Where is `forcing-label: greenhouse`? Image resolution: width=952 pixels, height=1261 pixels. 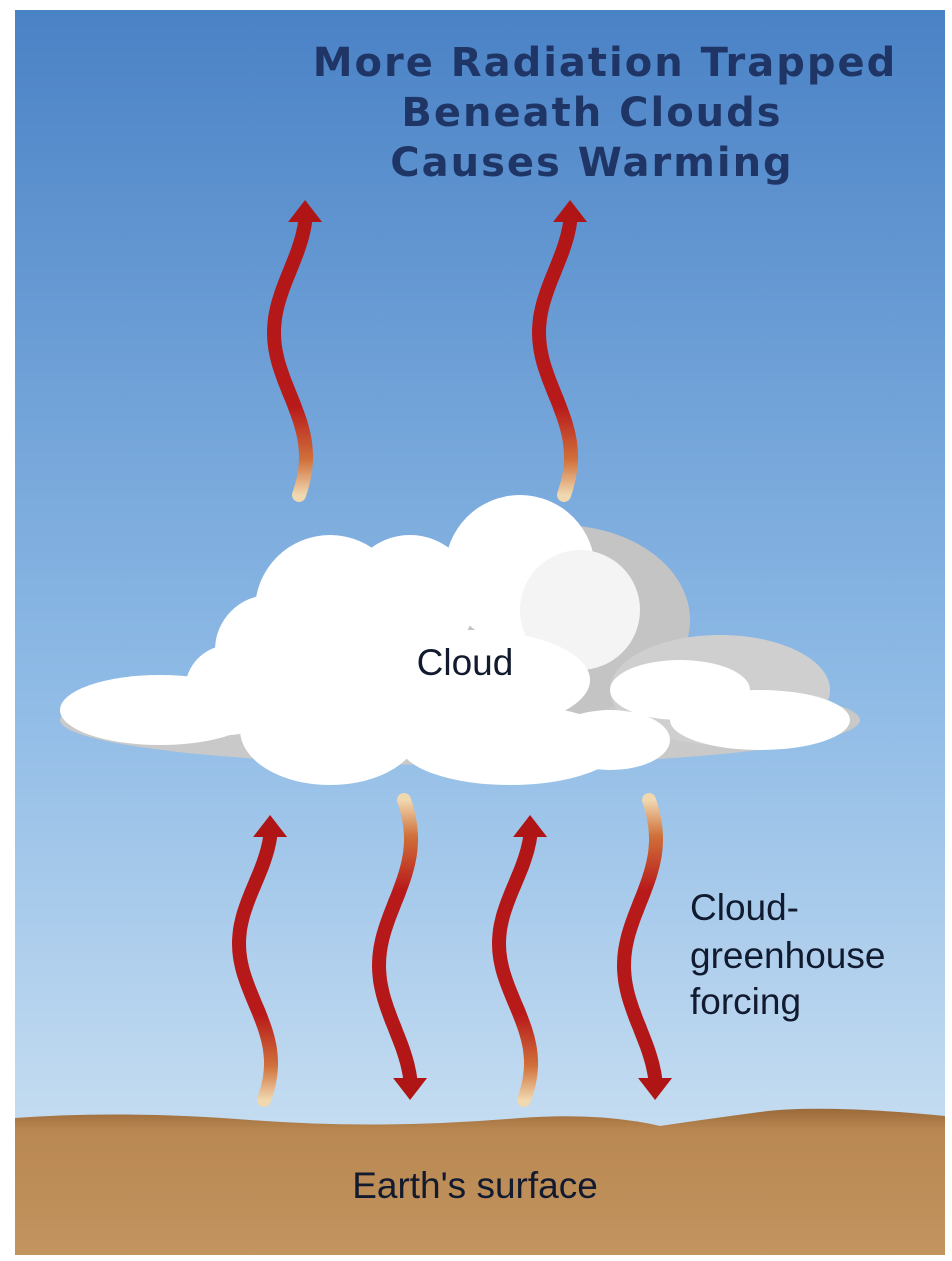
forcing-label: greenhouse is located at coordinates (787, 955).